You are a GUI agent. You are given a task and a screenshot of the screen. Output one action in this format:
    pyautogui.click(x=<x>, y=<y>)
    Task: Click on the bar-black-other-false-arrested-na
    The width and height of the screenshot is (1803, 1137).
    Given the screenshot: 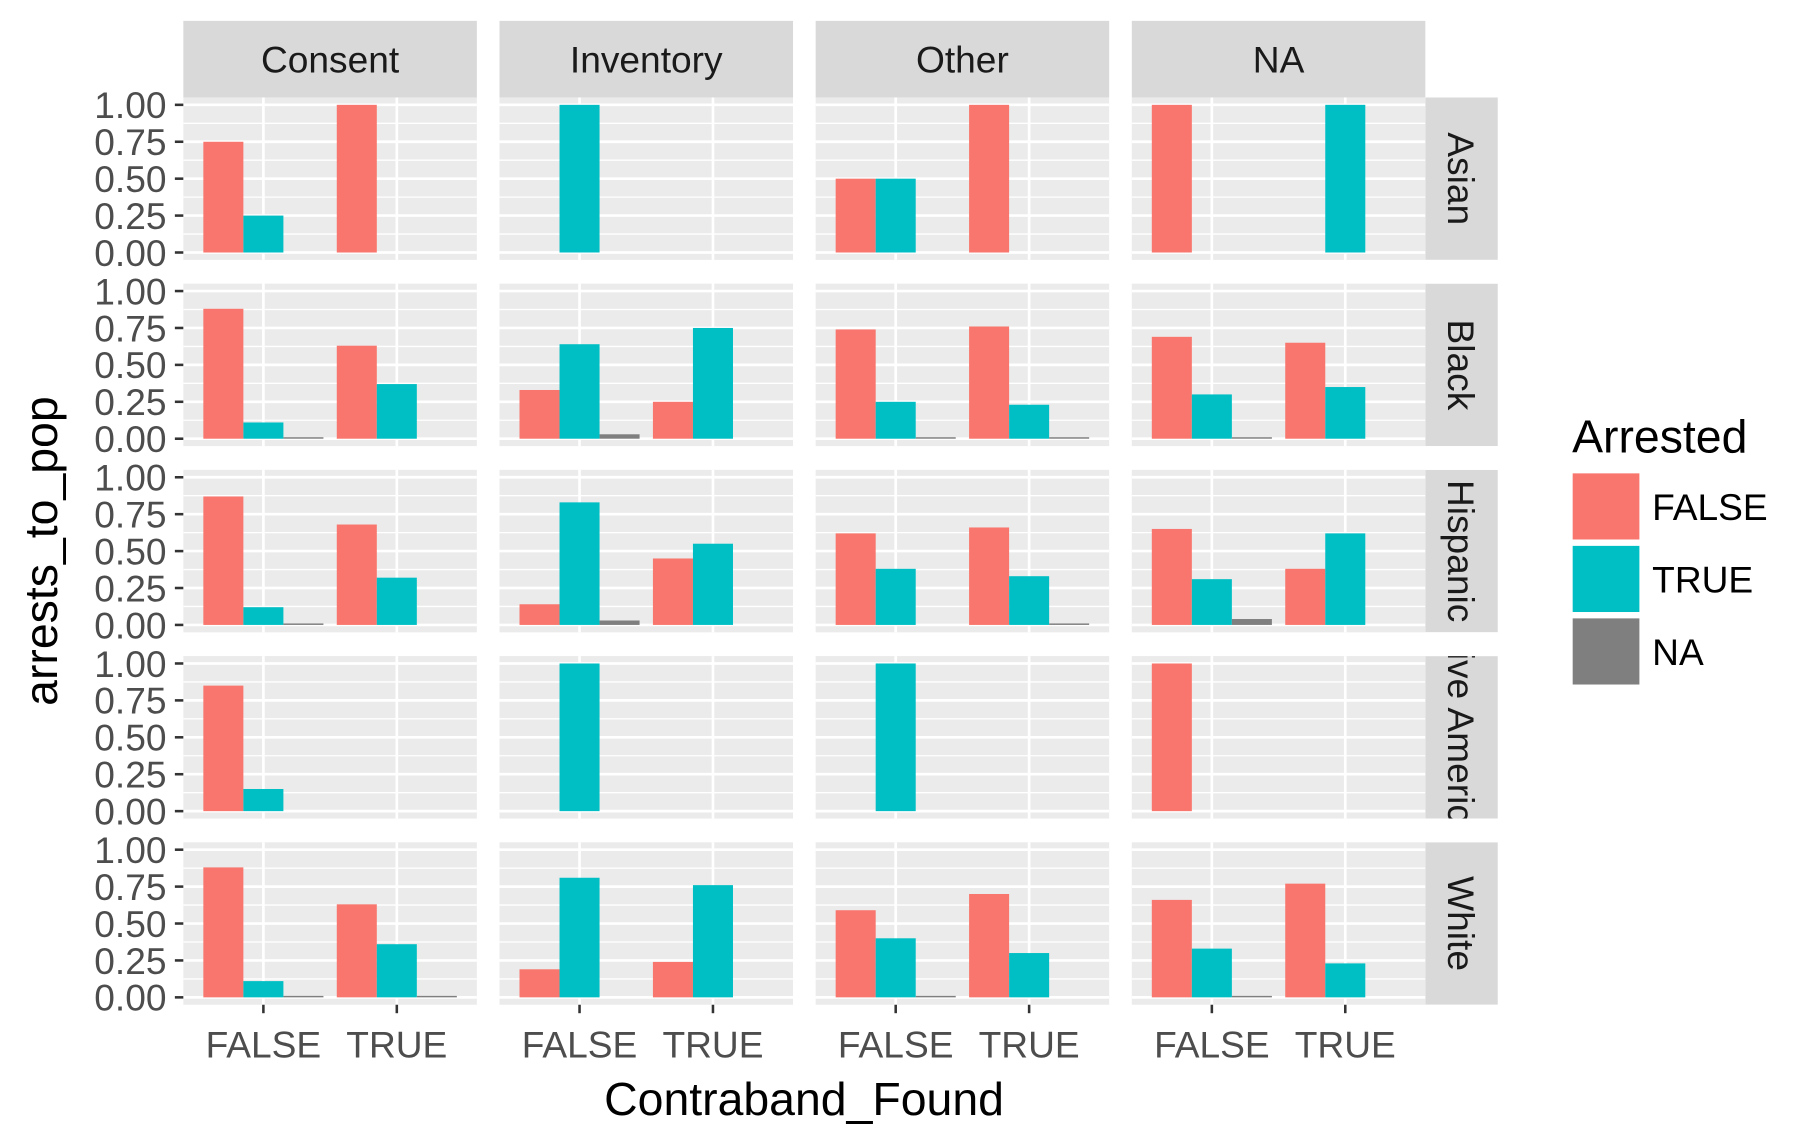 What is the action you would take?
    pyautogui.click(x=935, y=438)
    